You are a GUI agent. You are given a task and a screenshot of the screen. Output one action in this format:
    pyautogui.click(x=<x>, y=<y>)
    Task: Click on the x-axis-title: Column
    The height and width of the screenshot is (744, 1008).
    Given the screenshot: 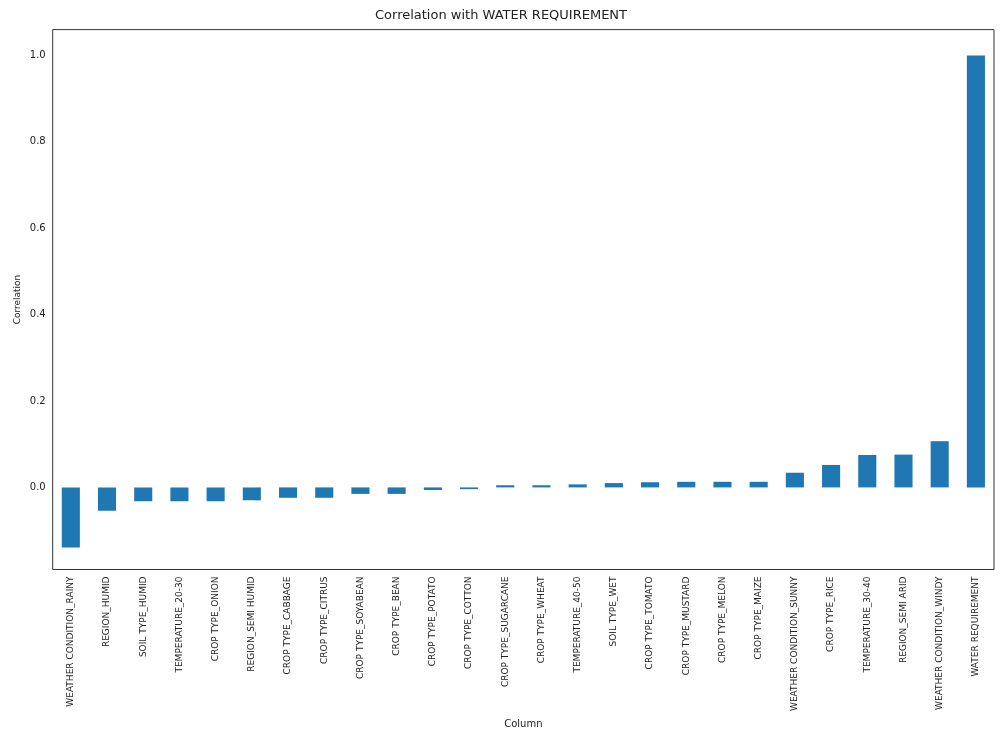 What is the action you would take?
    pyautogui.click(x=523, y=723)
    